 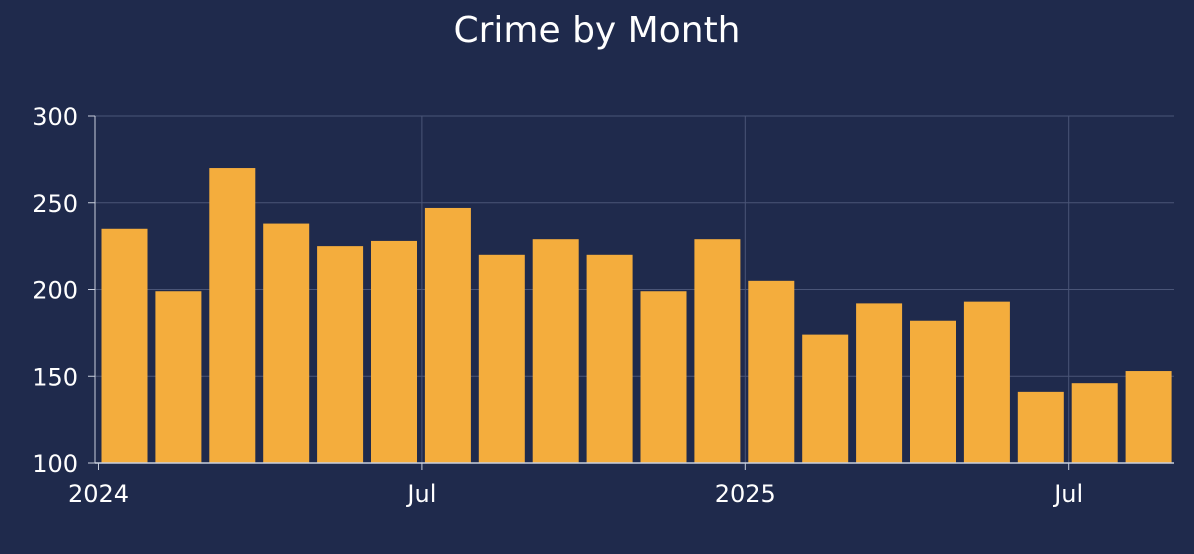 What do you see at coordinates (55, 464) in the screenshot?
I see `y-tick-label: 100` at bounding box center [55, 464].